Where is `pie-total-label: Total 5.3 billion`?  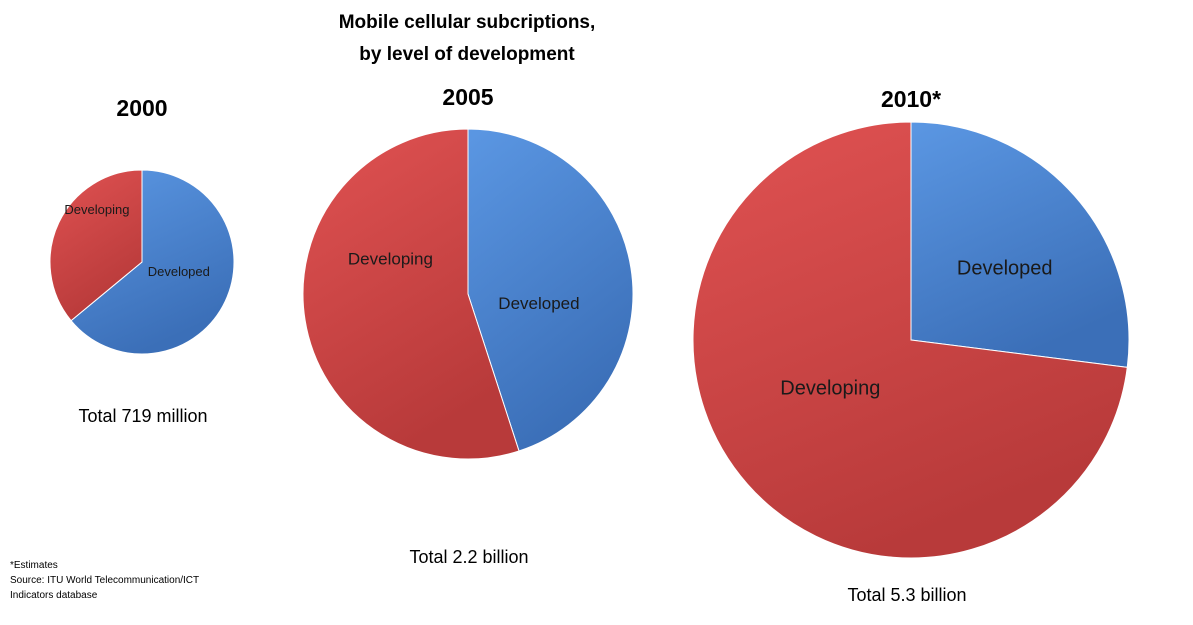
pie-total-label: Total 5.3 billion is located at coordinates (906, 595).